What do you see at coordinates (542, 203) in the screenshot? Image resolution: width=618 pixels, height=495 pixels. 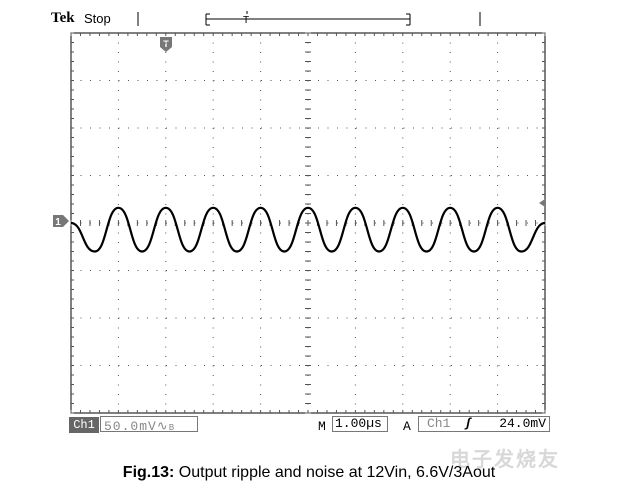 I see `trigger-level-marker` at bounding box center [542, 203].